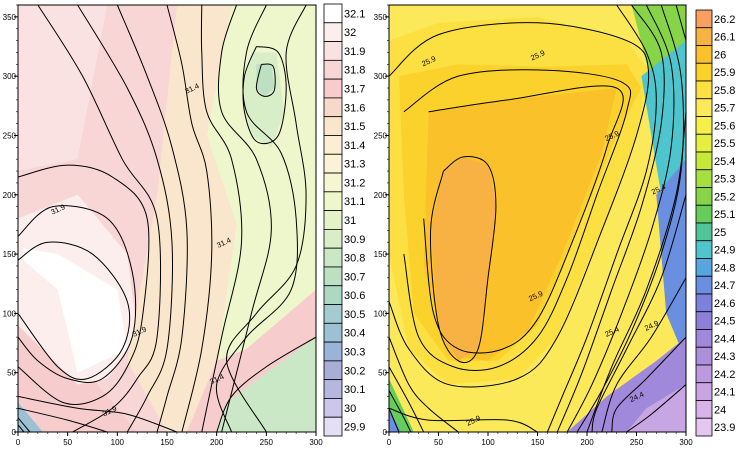 The image size is (736, 451). What do you see at coordinates (407, 399) in the screenshot?
I see `contour-line-25.6` at bounding box center [407, 399].